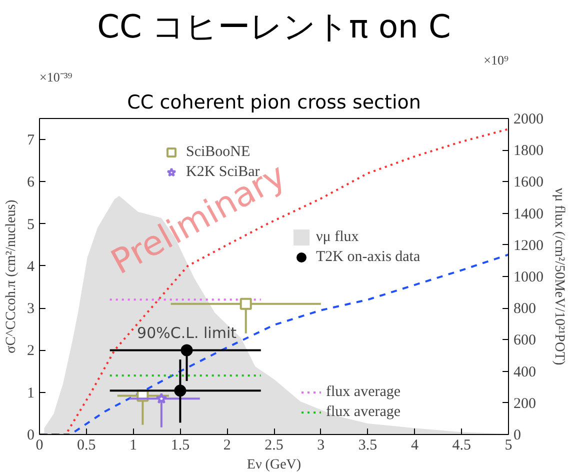  I want to click on y2-tick-label: 800, so click(525, 309).